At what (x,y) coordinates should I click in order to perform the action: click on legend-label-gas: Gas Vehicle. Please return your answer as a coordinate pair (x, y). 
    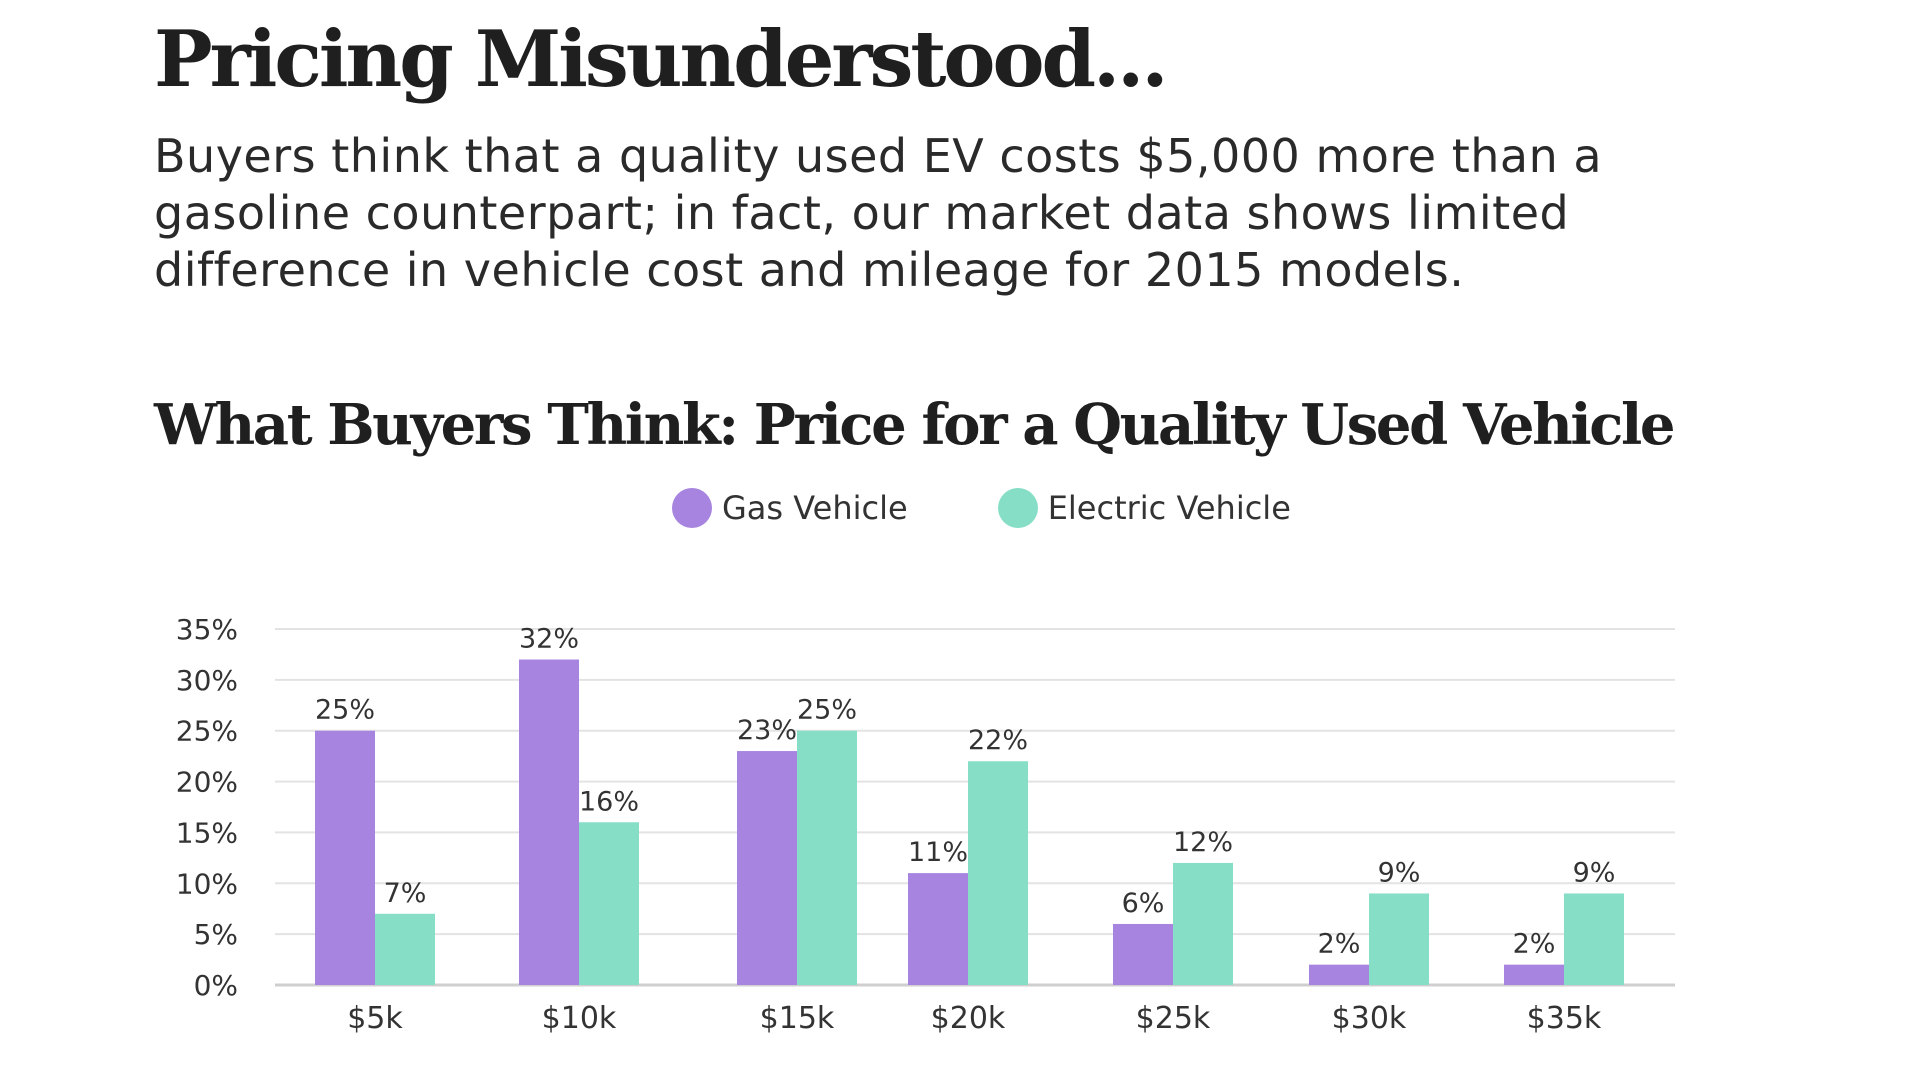
    Looking at the image, I should click on (815, 508).